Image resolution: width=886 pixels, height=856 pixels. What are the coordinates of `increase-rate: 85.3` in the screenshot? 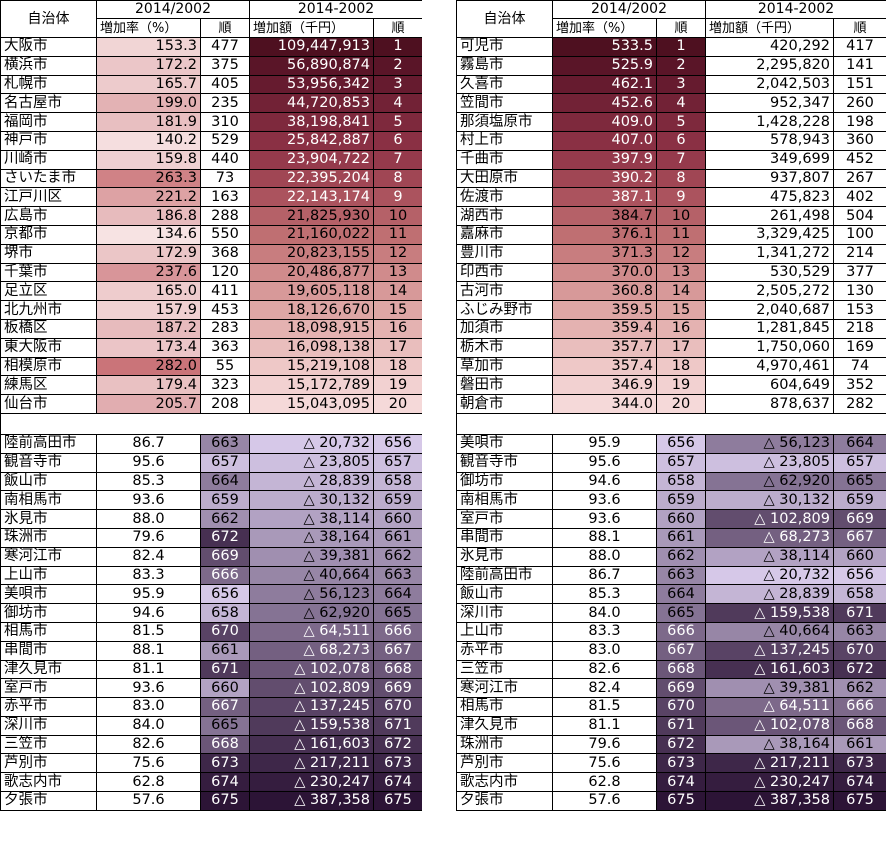 It's located at (148, 481).